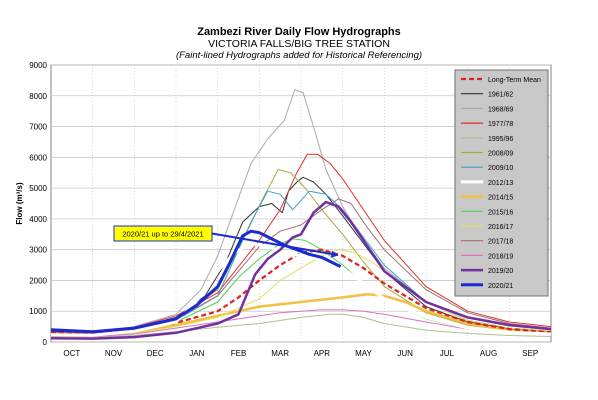  Describe the element at coordinates (447, 353) in the screenshot. I see `x-tick-label: JUL` at that location.